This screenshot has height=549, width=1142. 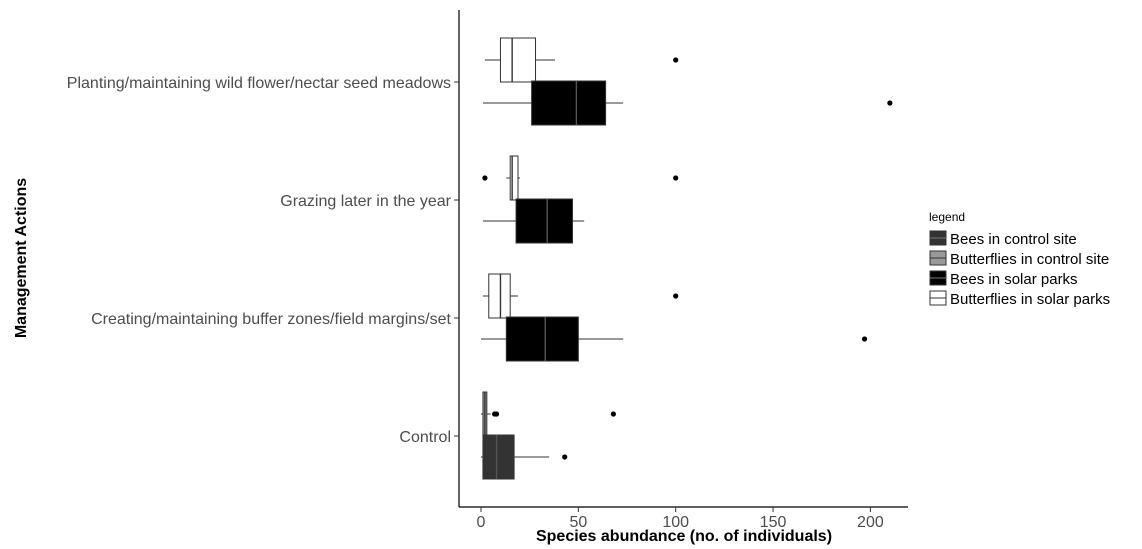 I want to click on legend-title: legend, so click(x=947, y=217).